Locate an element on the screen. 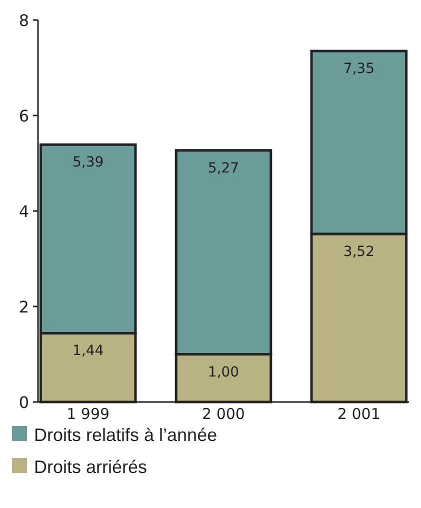 The image size is (421, 508). y-tick-label: 4 is located at coordinates (23, 211).